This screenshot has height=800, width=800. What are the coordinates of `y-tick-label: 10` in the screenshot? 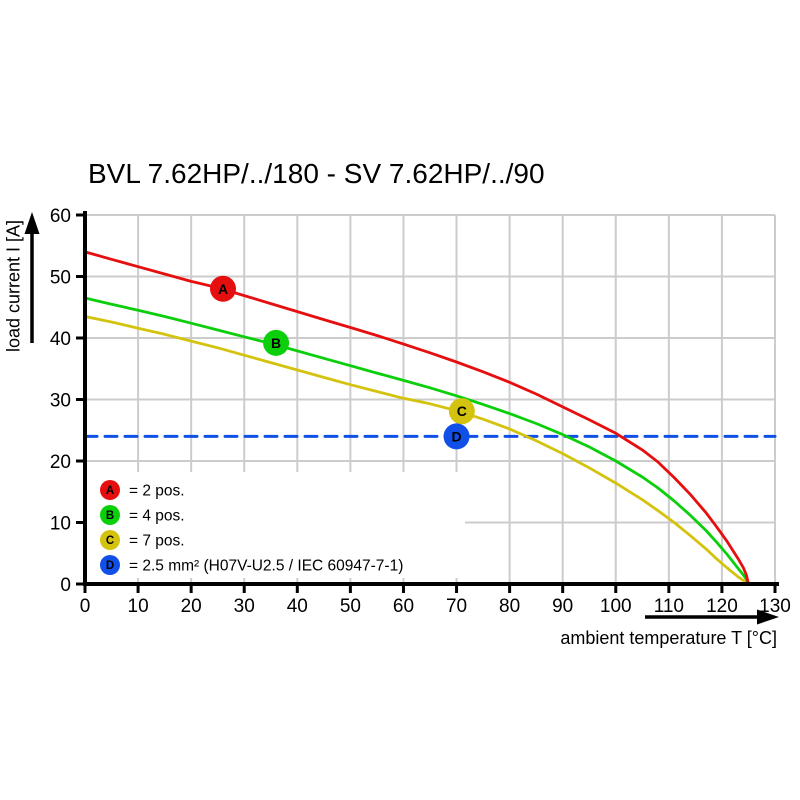 It's located at (60, 524).